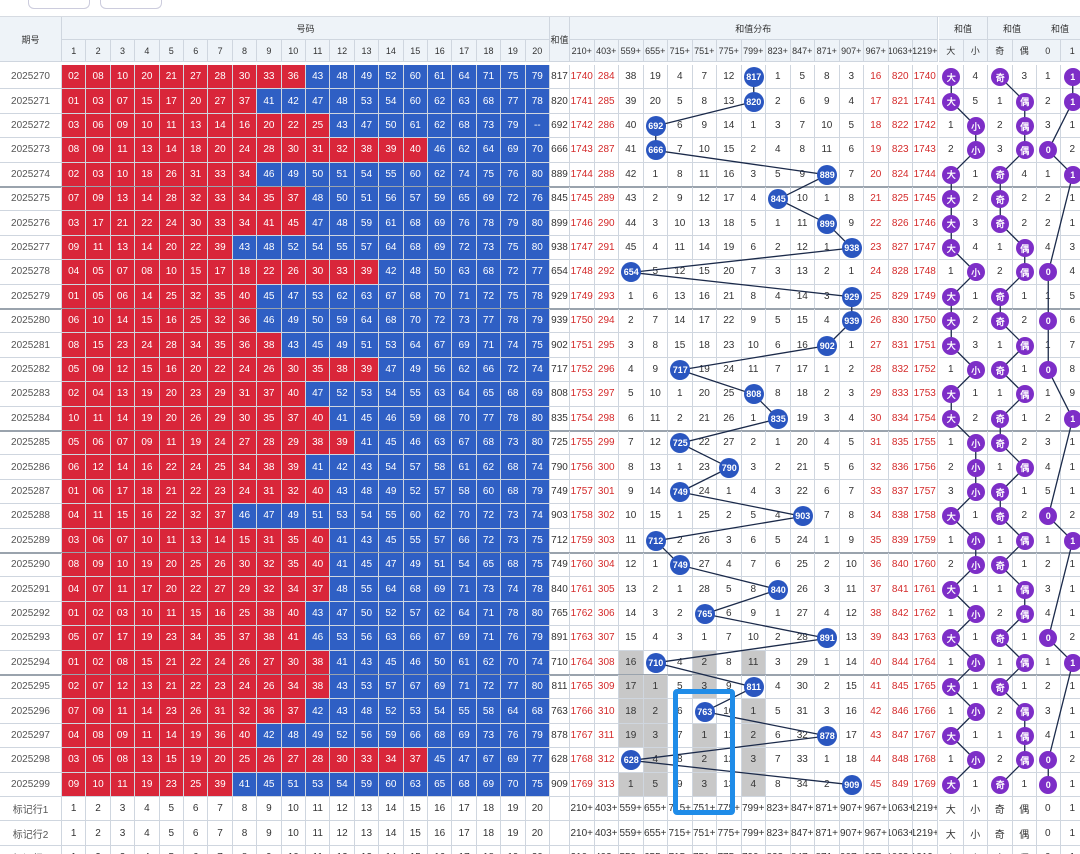  Describe the element at coordinates (802, 126) in the screenshot. I see `dist-cell: 7` at that location.